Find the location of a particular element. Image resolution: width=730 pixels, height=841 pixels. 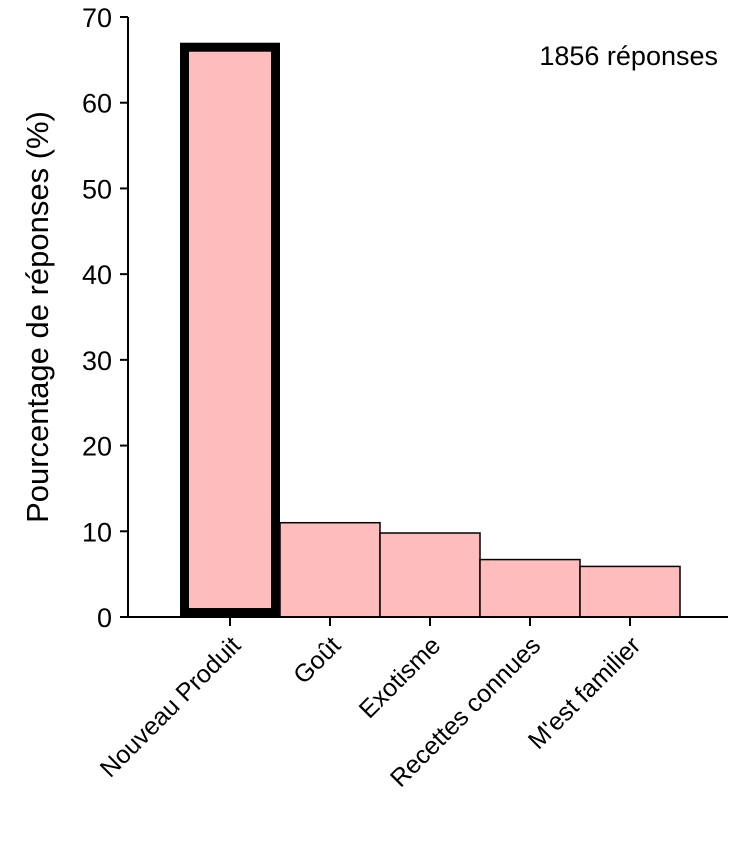

category-label: Exotisme is located at coordinates (400, 677).